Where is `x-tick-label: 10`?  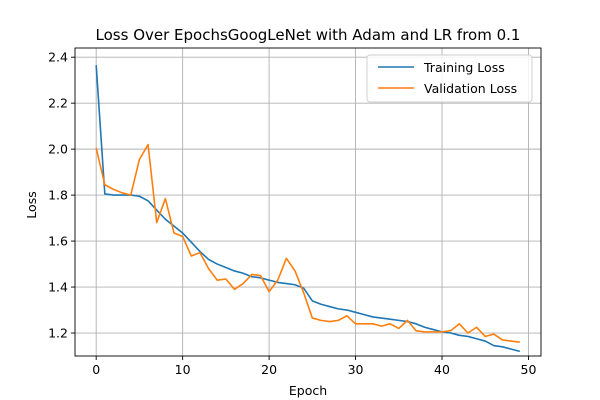 x-tick-label: 10 is located at coordinates (183, 369).